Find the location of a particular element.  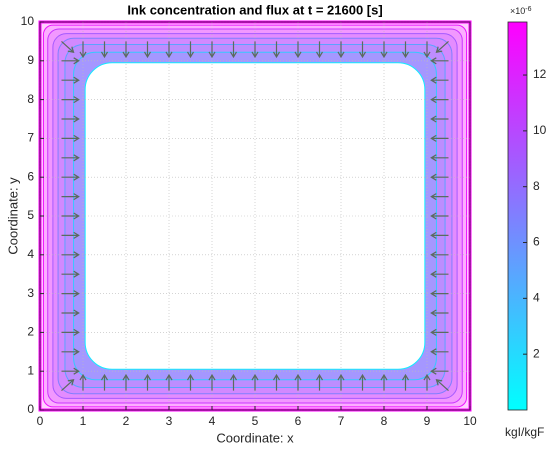

y-tick-label: 8 is located at coordinates (30, 99).